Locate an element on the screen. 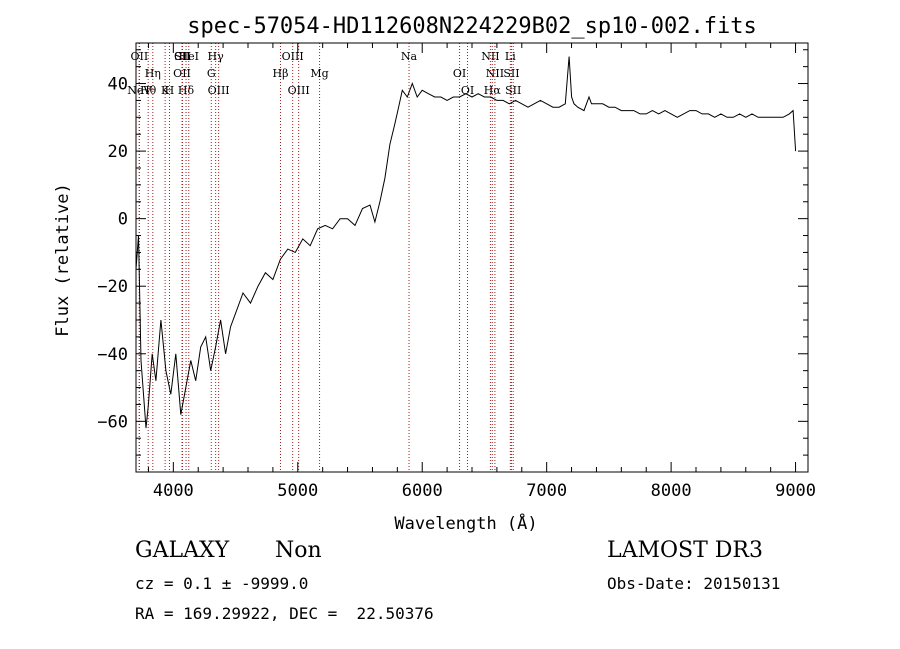  x-axis-label: Wavelength (Å) is located at coordinates (465, 523).